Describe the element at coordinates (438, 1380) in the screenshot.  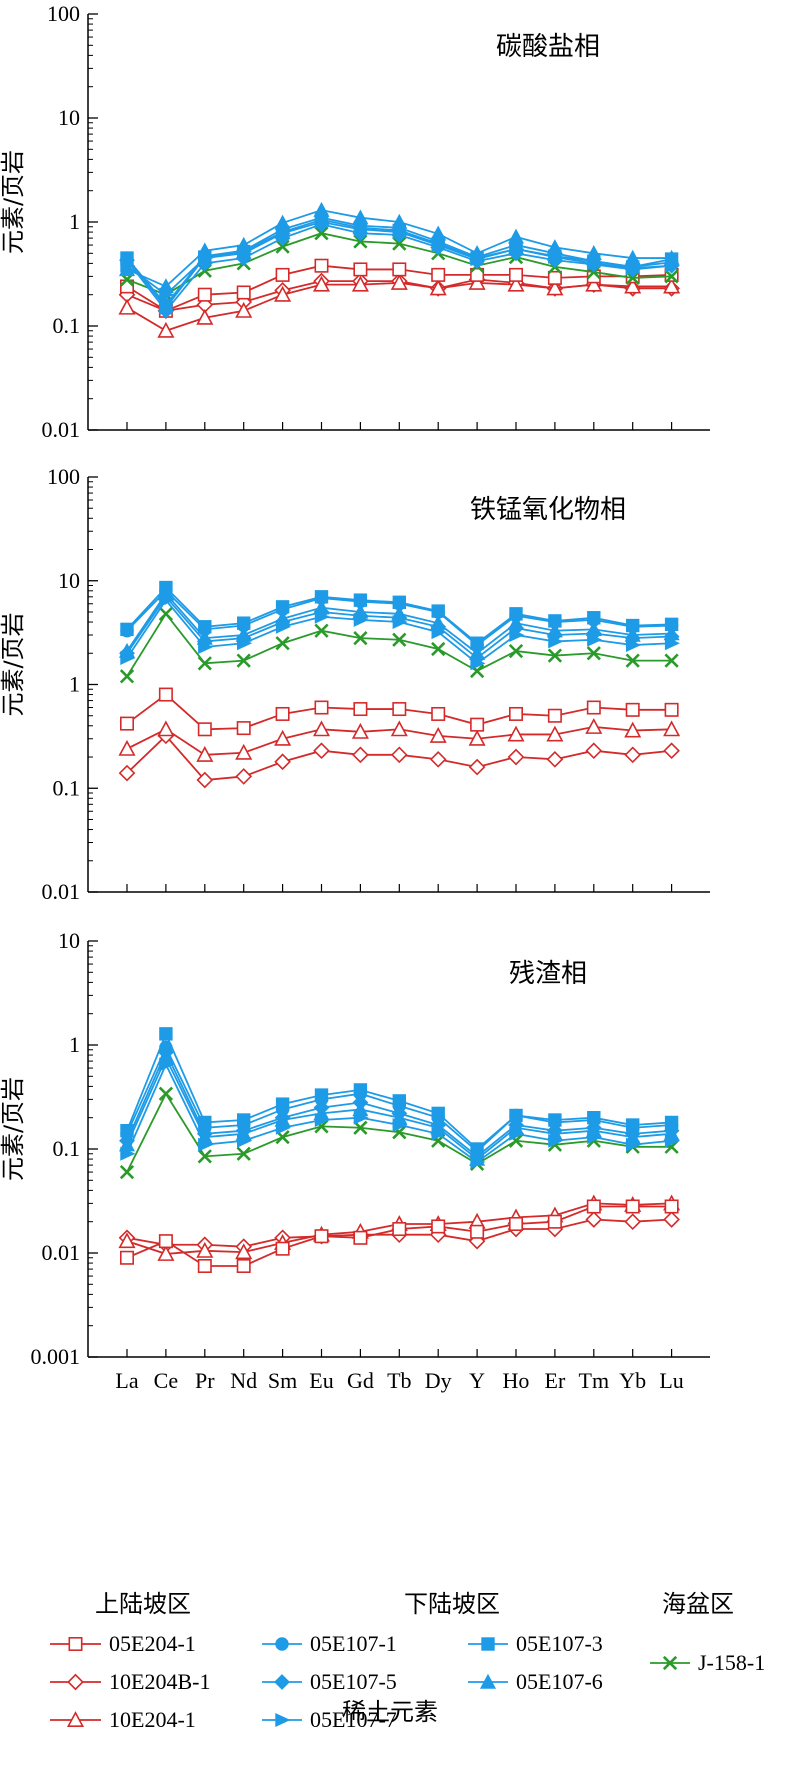
I see `x-tick-label: Dy` at that location.